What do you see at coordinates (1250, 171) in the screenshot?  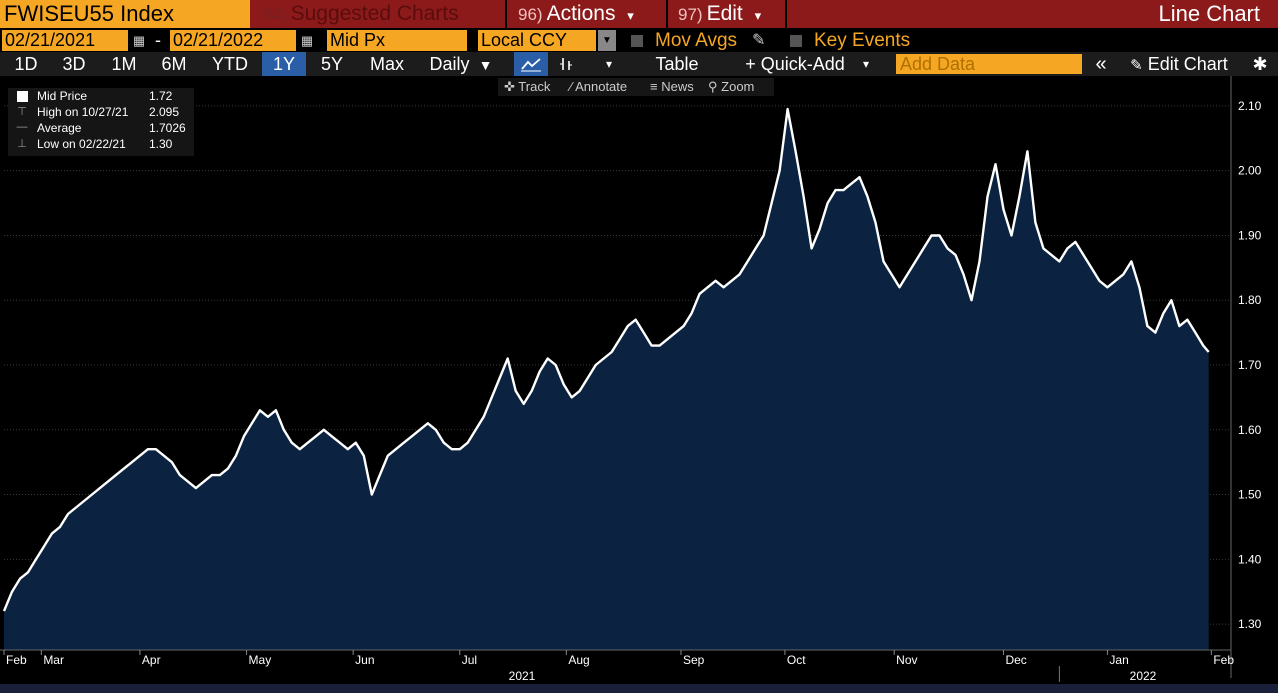 I see `y-tick-label: 2.00` at bounding box center [1250, 171].